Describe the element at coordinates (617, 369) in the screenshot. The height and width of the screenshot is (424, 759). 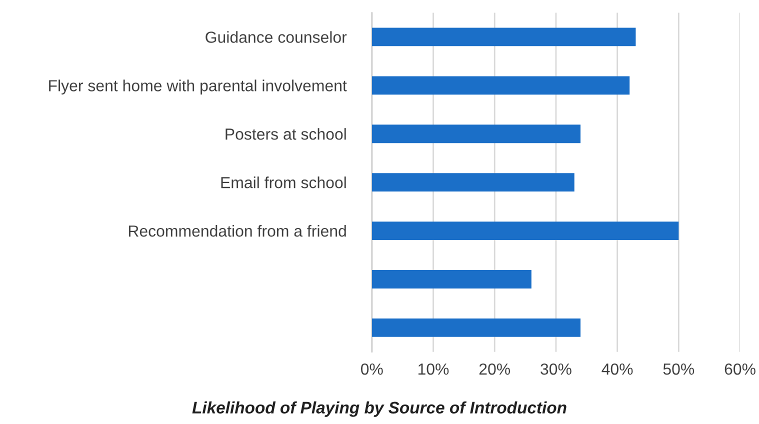
I see `x-tick-label: 40%` at that location.